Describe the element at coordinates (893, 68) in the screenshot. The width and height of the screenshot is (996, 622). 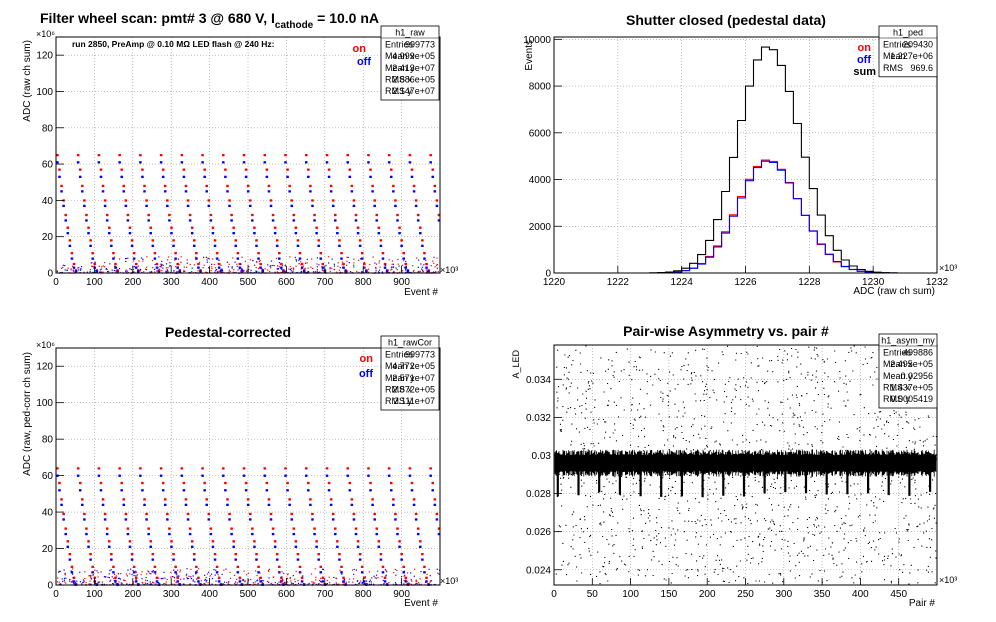
I see `stats-label: RMS` at that location.